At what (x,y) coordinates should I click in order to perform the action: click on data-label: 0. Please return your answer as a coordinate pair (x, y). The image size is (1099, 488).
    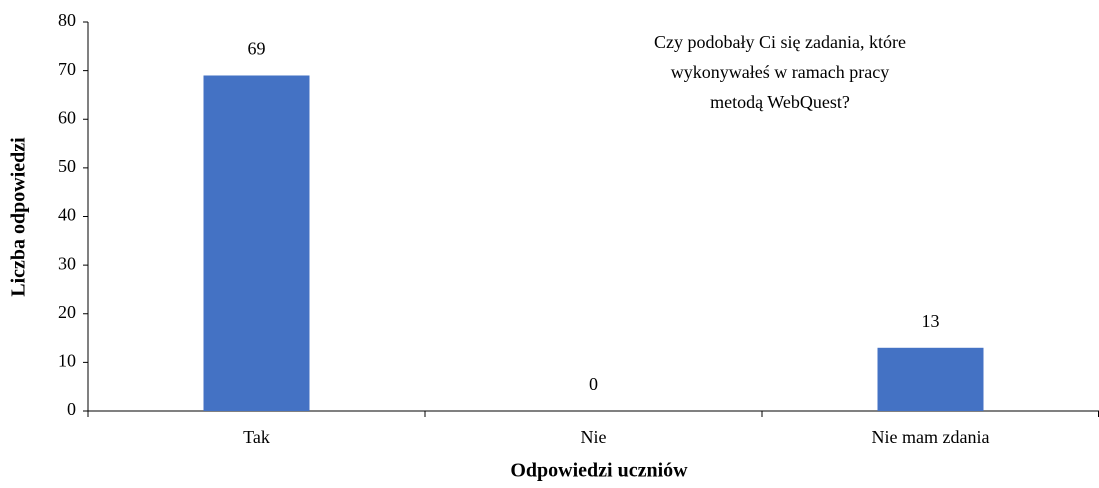
    Looking at the image, I should click on (593, 384).